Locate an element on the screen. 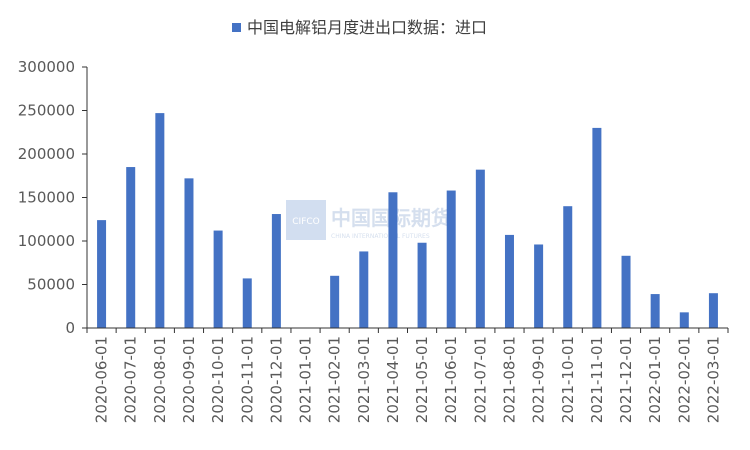  x-tick-label: 2021-08-01 is located at coordinates (509, 379).